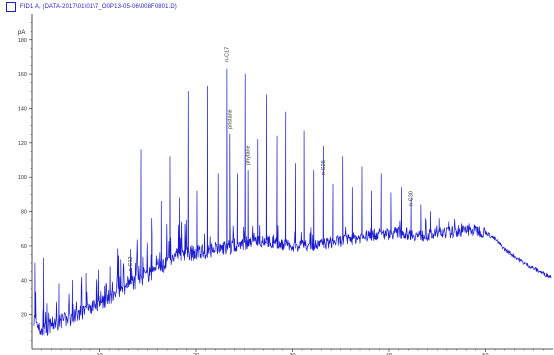 The width and height of the screenshot is (554, 355). Describe the element at coordinates (227, 54) in the screenshot. I see `peak-label: n-C17` at that location.